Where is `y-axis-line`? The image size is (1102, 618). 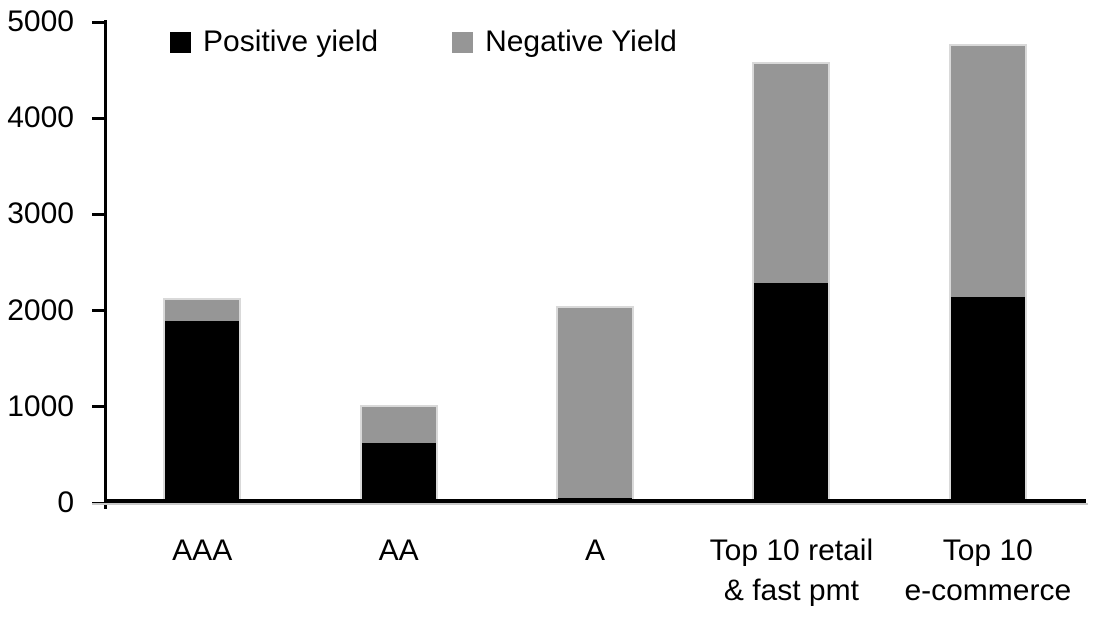 y-axis-line is located at coordinates (105, 264).